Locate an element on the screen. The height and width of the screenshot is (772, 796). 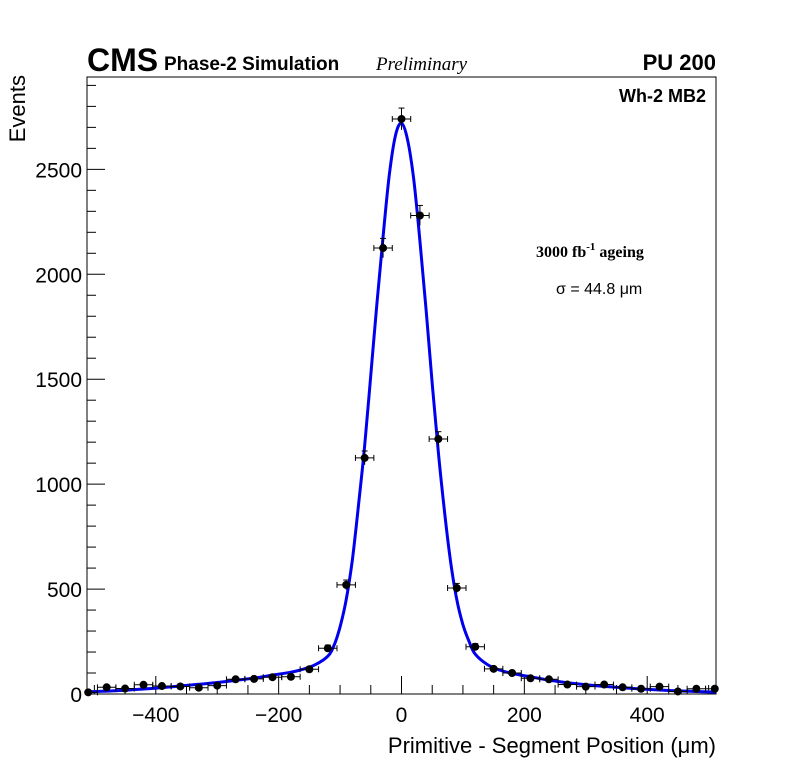
y-tick-label: 1500 is located at coordinates (58, 380).